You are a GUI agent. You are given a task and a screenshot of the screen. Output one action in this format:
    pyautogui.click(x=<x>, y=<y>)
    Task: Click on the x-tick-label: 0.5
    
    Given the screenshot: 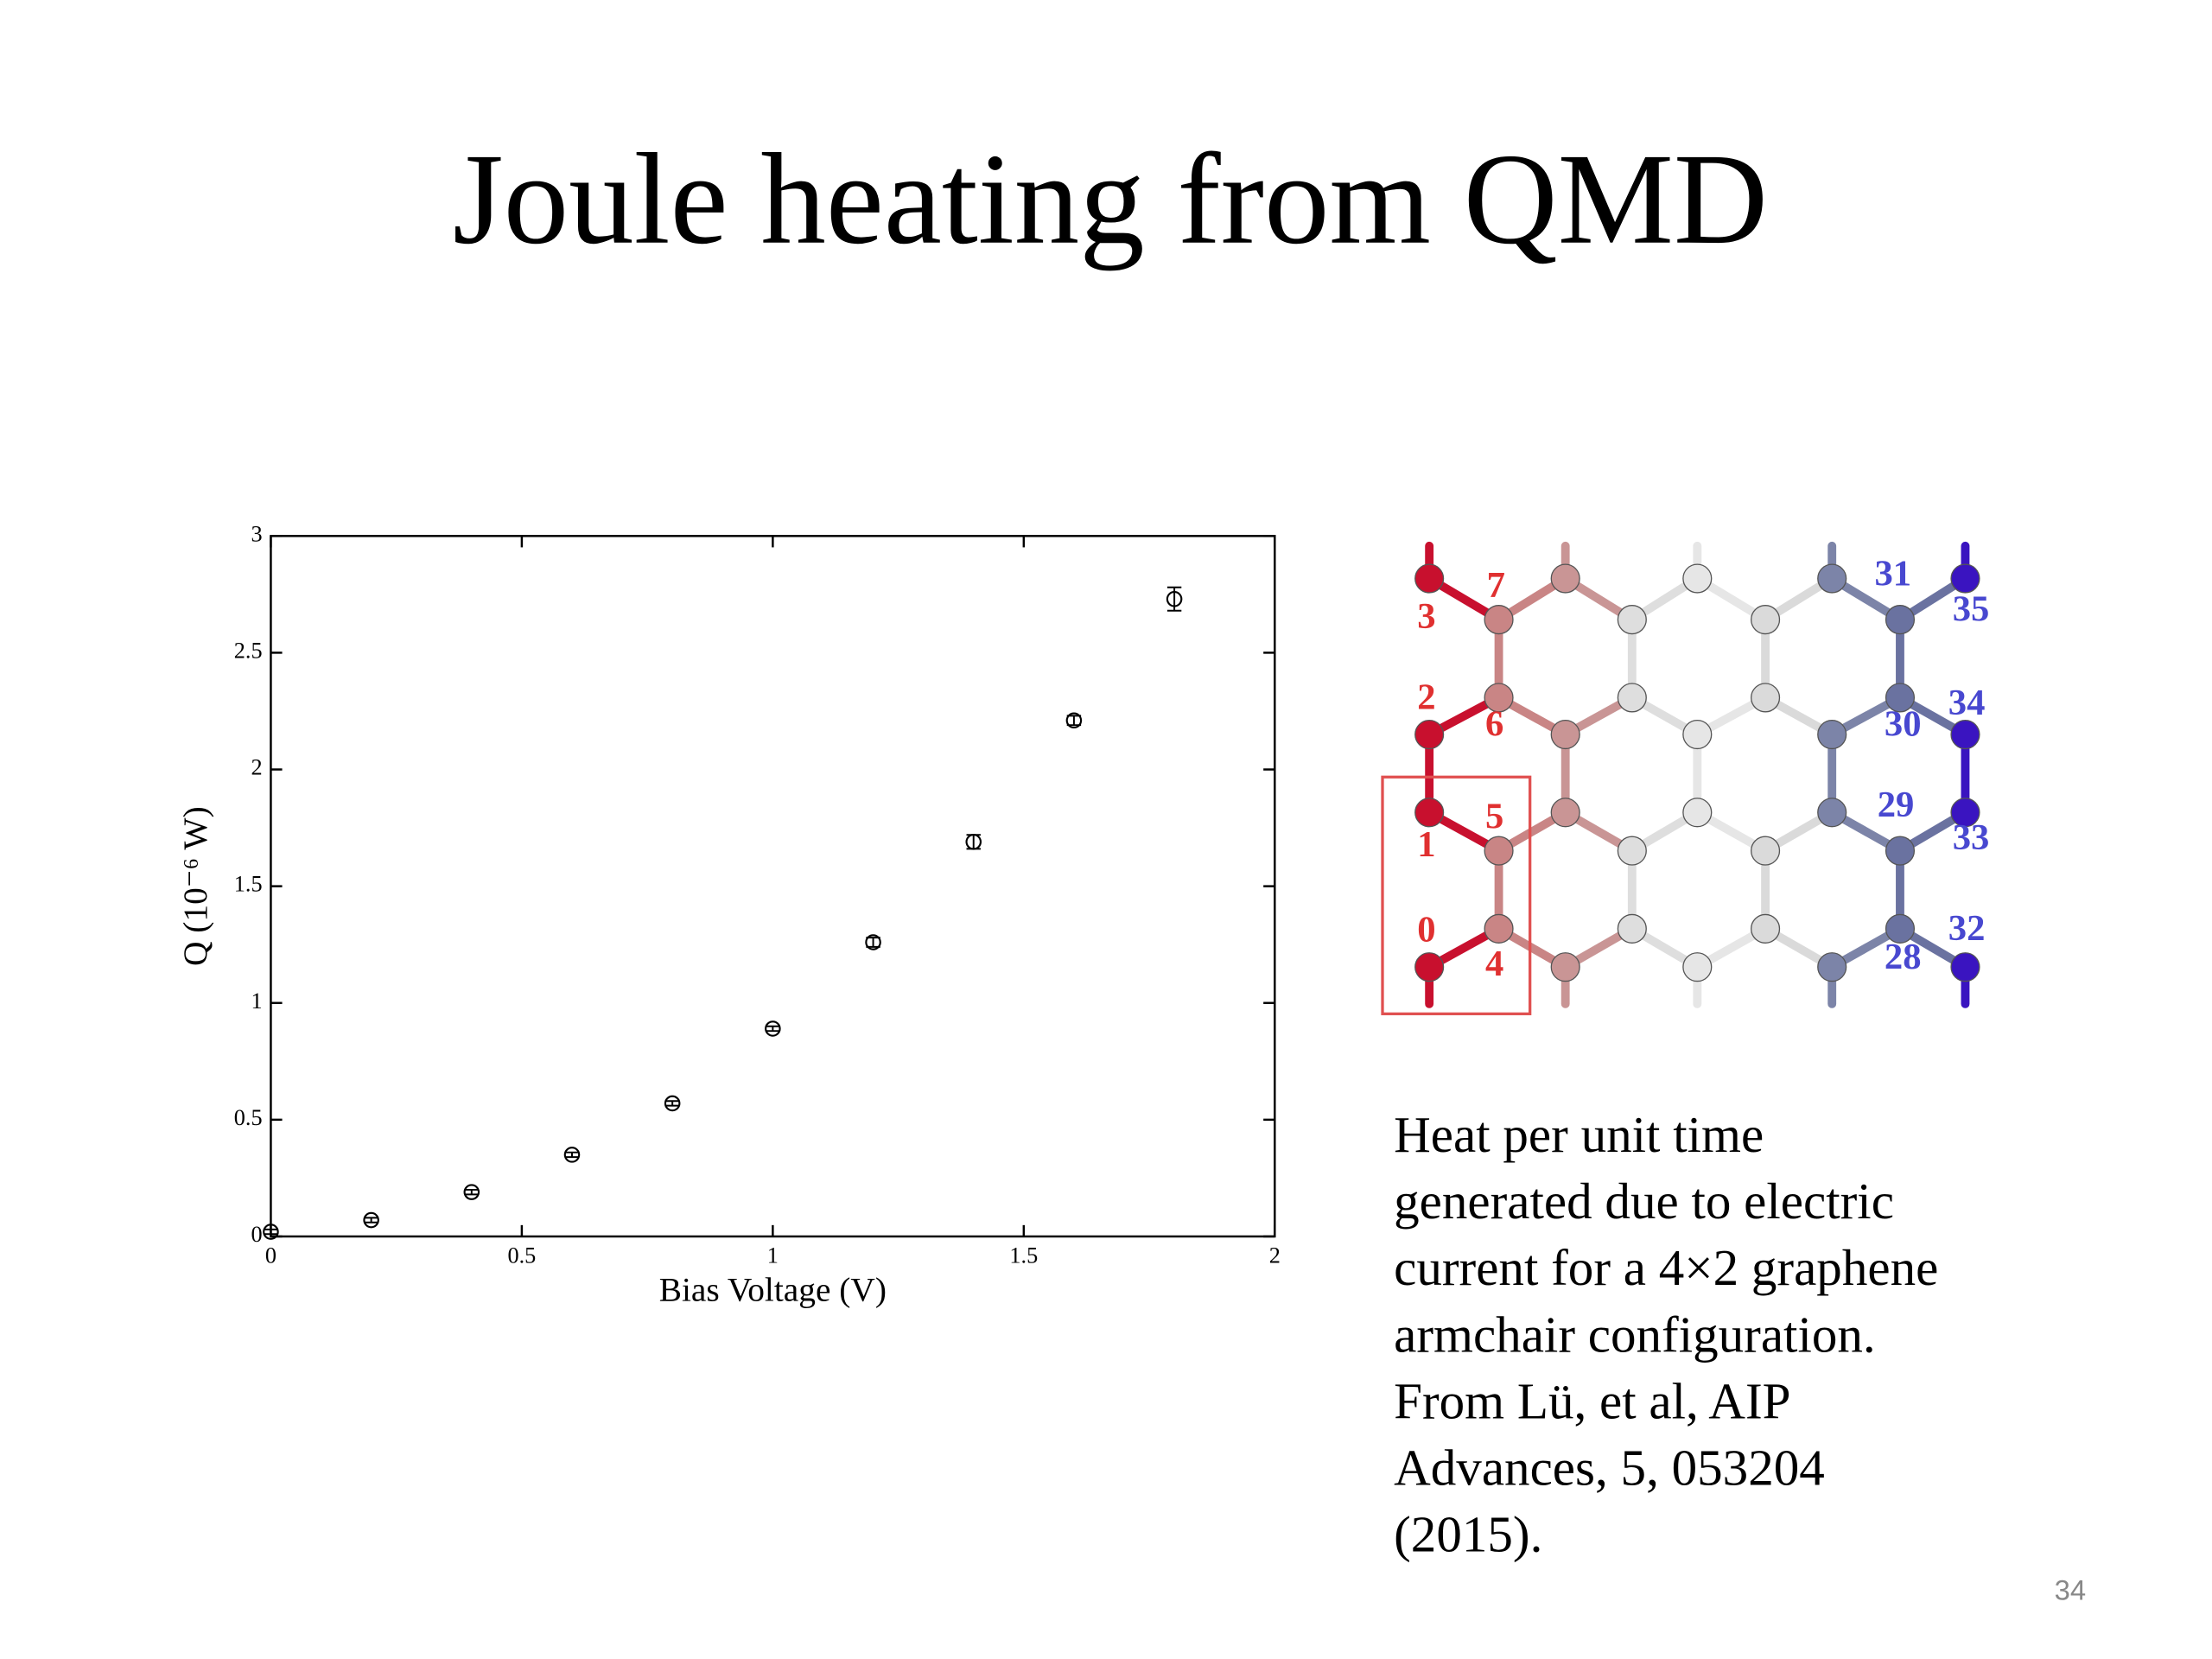 What is the action you would take?
    pyautogui.click(x=521, y=1255)
    